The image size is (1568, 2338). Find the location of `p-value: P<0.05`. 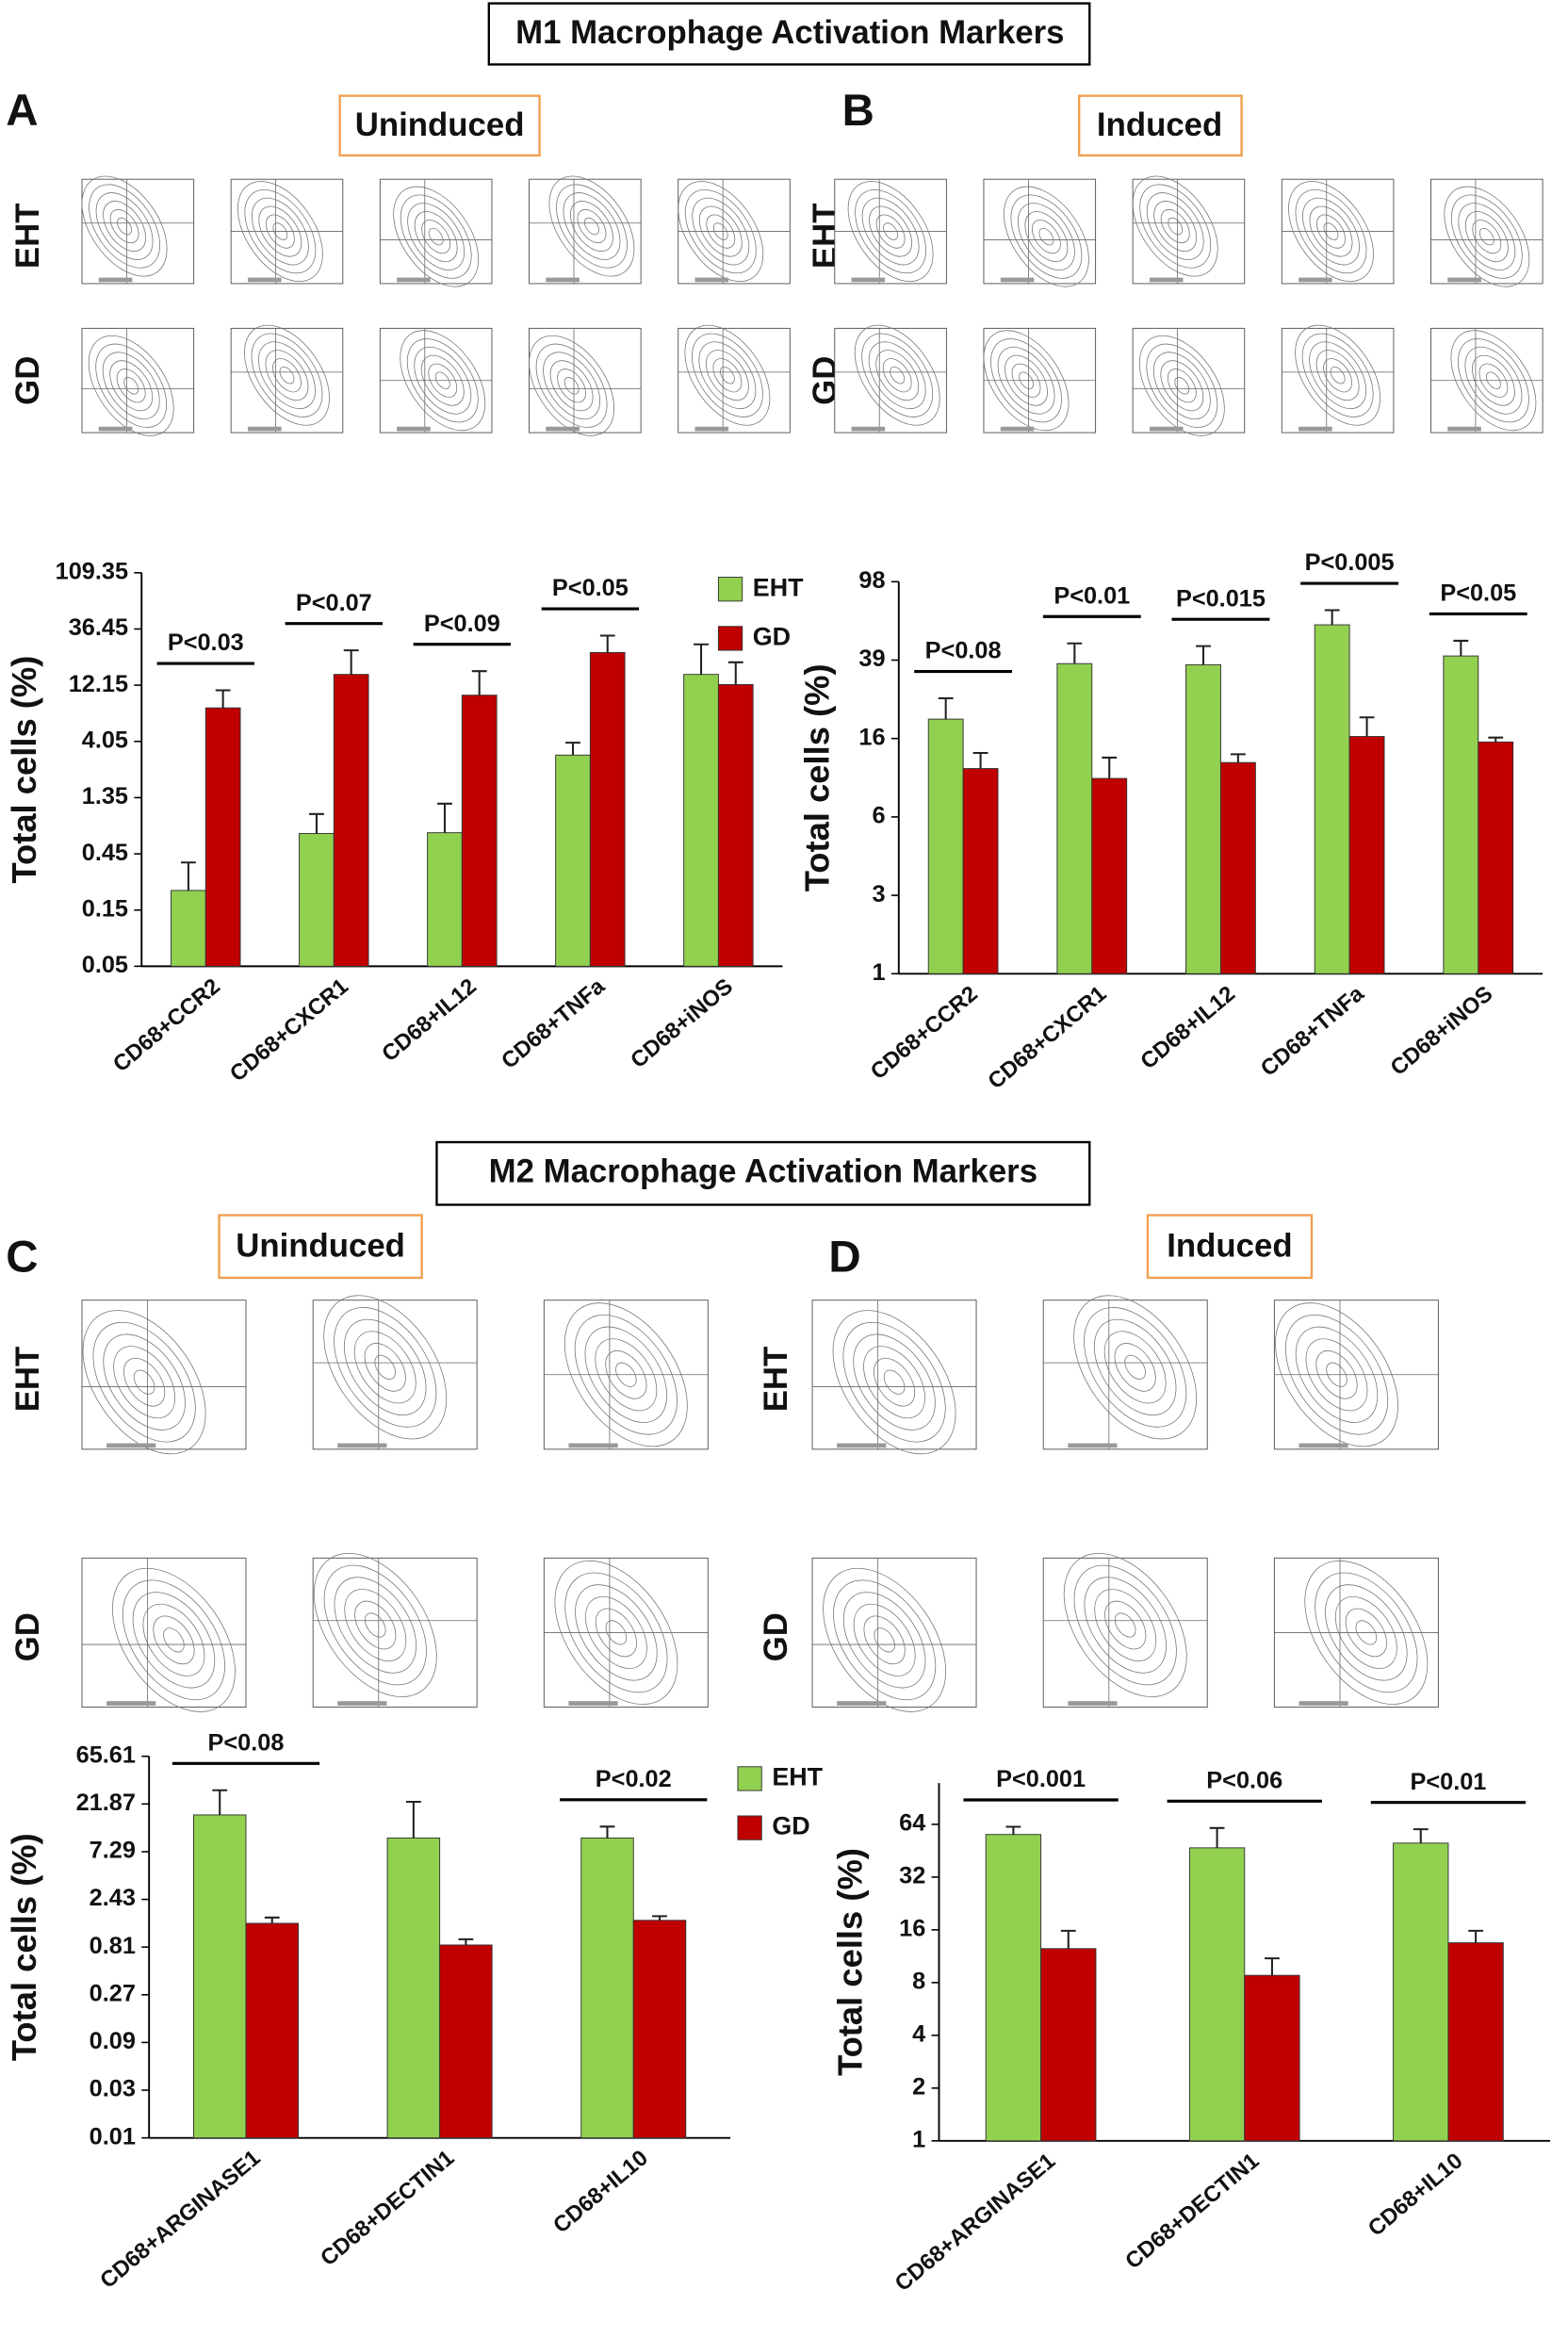

p-value: P<0.05 is located at coordinates (591, 588).